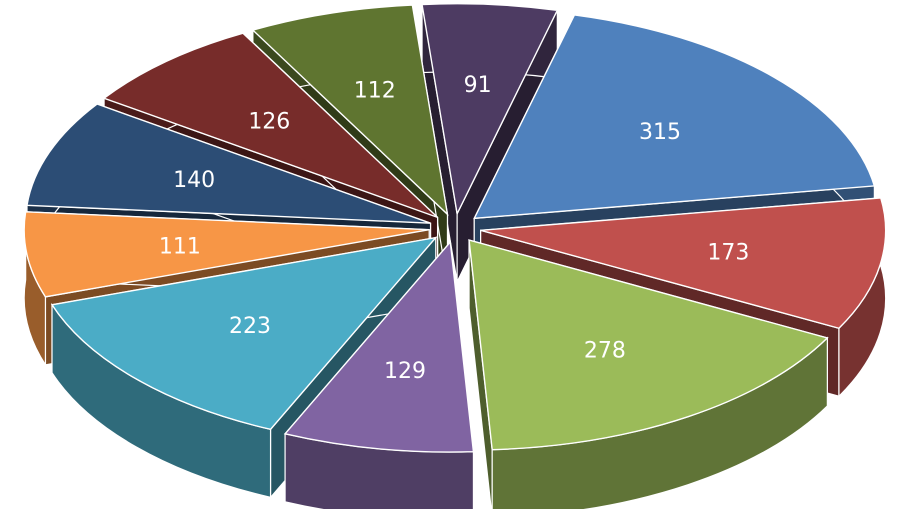  Describe the element at coordinates (605, 351) in the screenshot. I see `pie-slice-value-label: 278` at that location.